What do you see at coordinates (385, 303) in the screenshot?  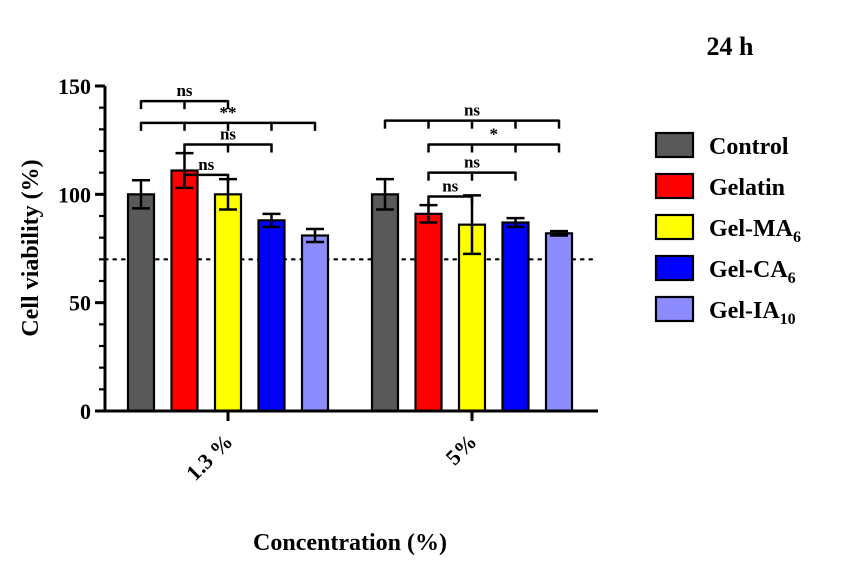 I see `bar-control-5-pct` at bounding box center [385, 303].